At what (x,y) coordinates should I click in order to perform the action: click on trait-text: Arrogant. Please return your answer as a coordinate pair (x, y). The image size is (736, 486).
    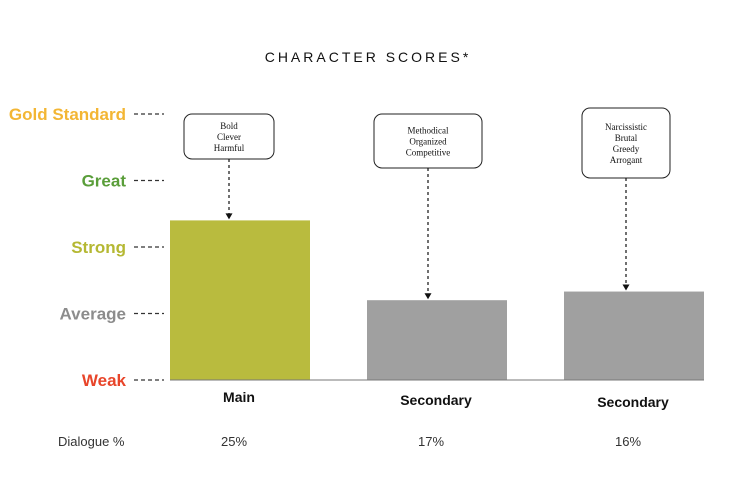
    Looking at the image, I should click on (626, 160).